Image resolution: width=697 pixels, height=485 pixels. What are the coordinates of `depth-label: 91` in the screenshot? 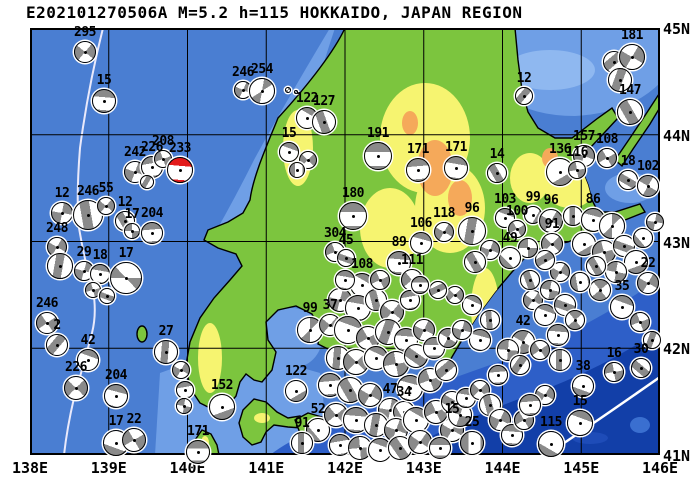 It's located at (302, 423).